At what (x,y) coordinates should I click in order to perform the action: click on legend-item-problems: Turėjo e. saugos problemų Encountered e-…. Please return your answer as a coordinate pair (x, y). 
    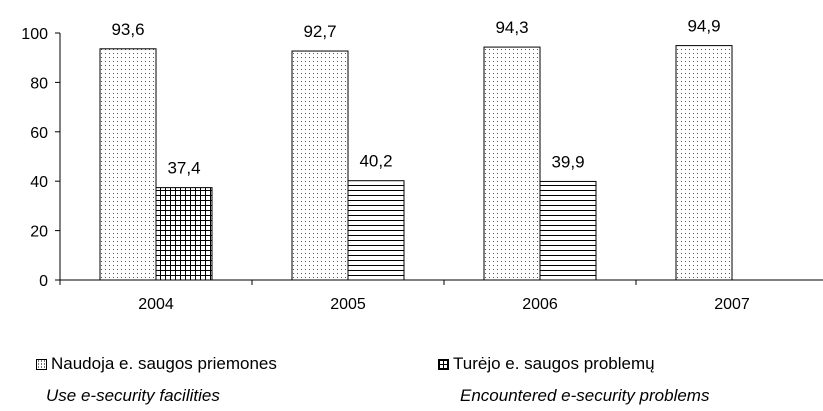
    Looking at the image, I should click on (573, 380).